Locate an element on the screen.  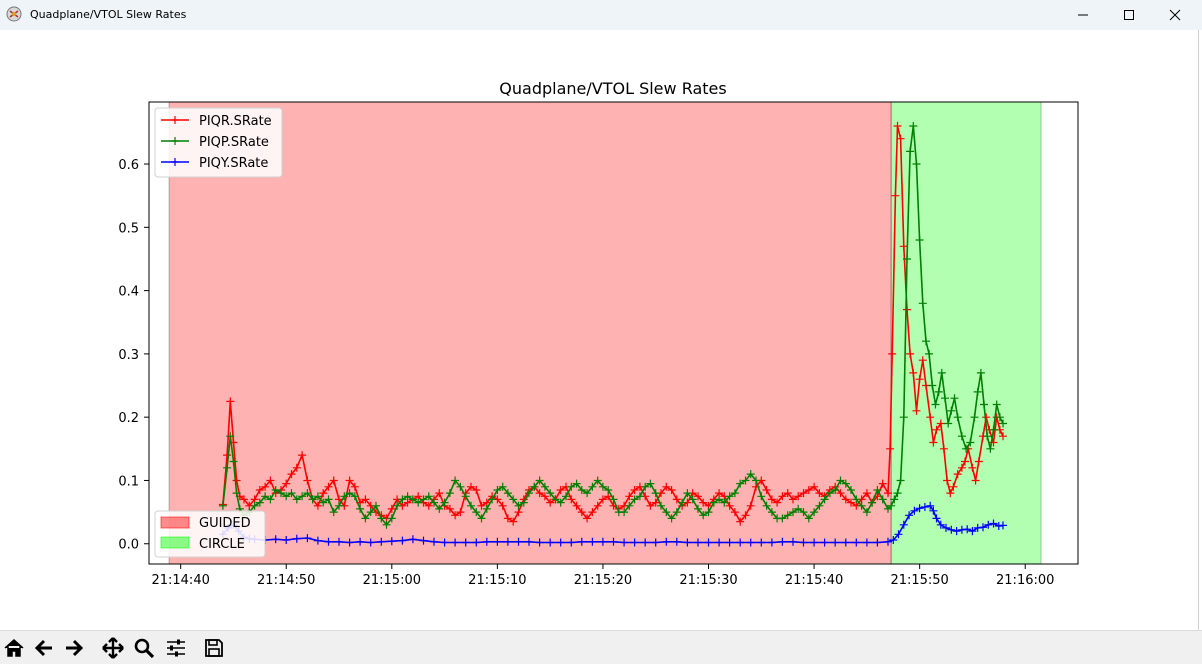
legend-label-guided: GUIDED is located at coordinates (225, 523).